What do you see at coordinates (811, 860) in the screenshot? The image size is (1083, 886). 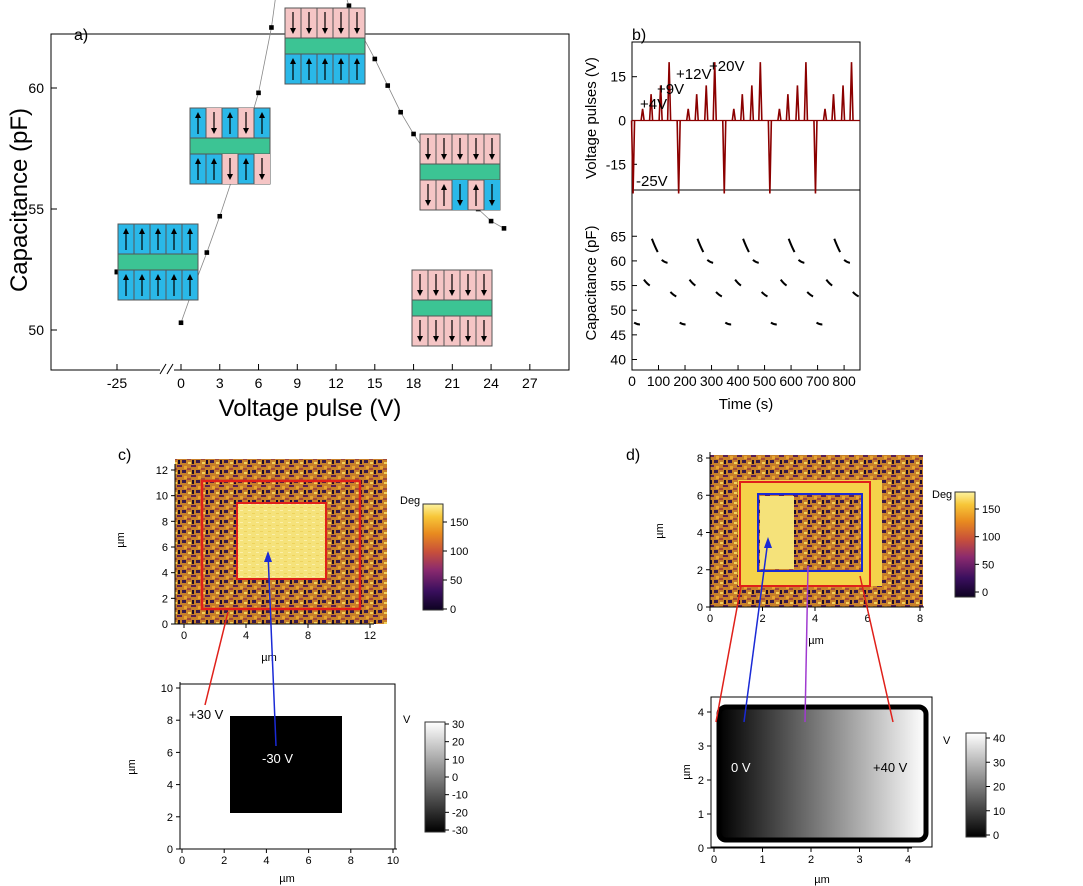 I see `panel-d-lower-xtick-label: 2` at bounding box center [811, 860].